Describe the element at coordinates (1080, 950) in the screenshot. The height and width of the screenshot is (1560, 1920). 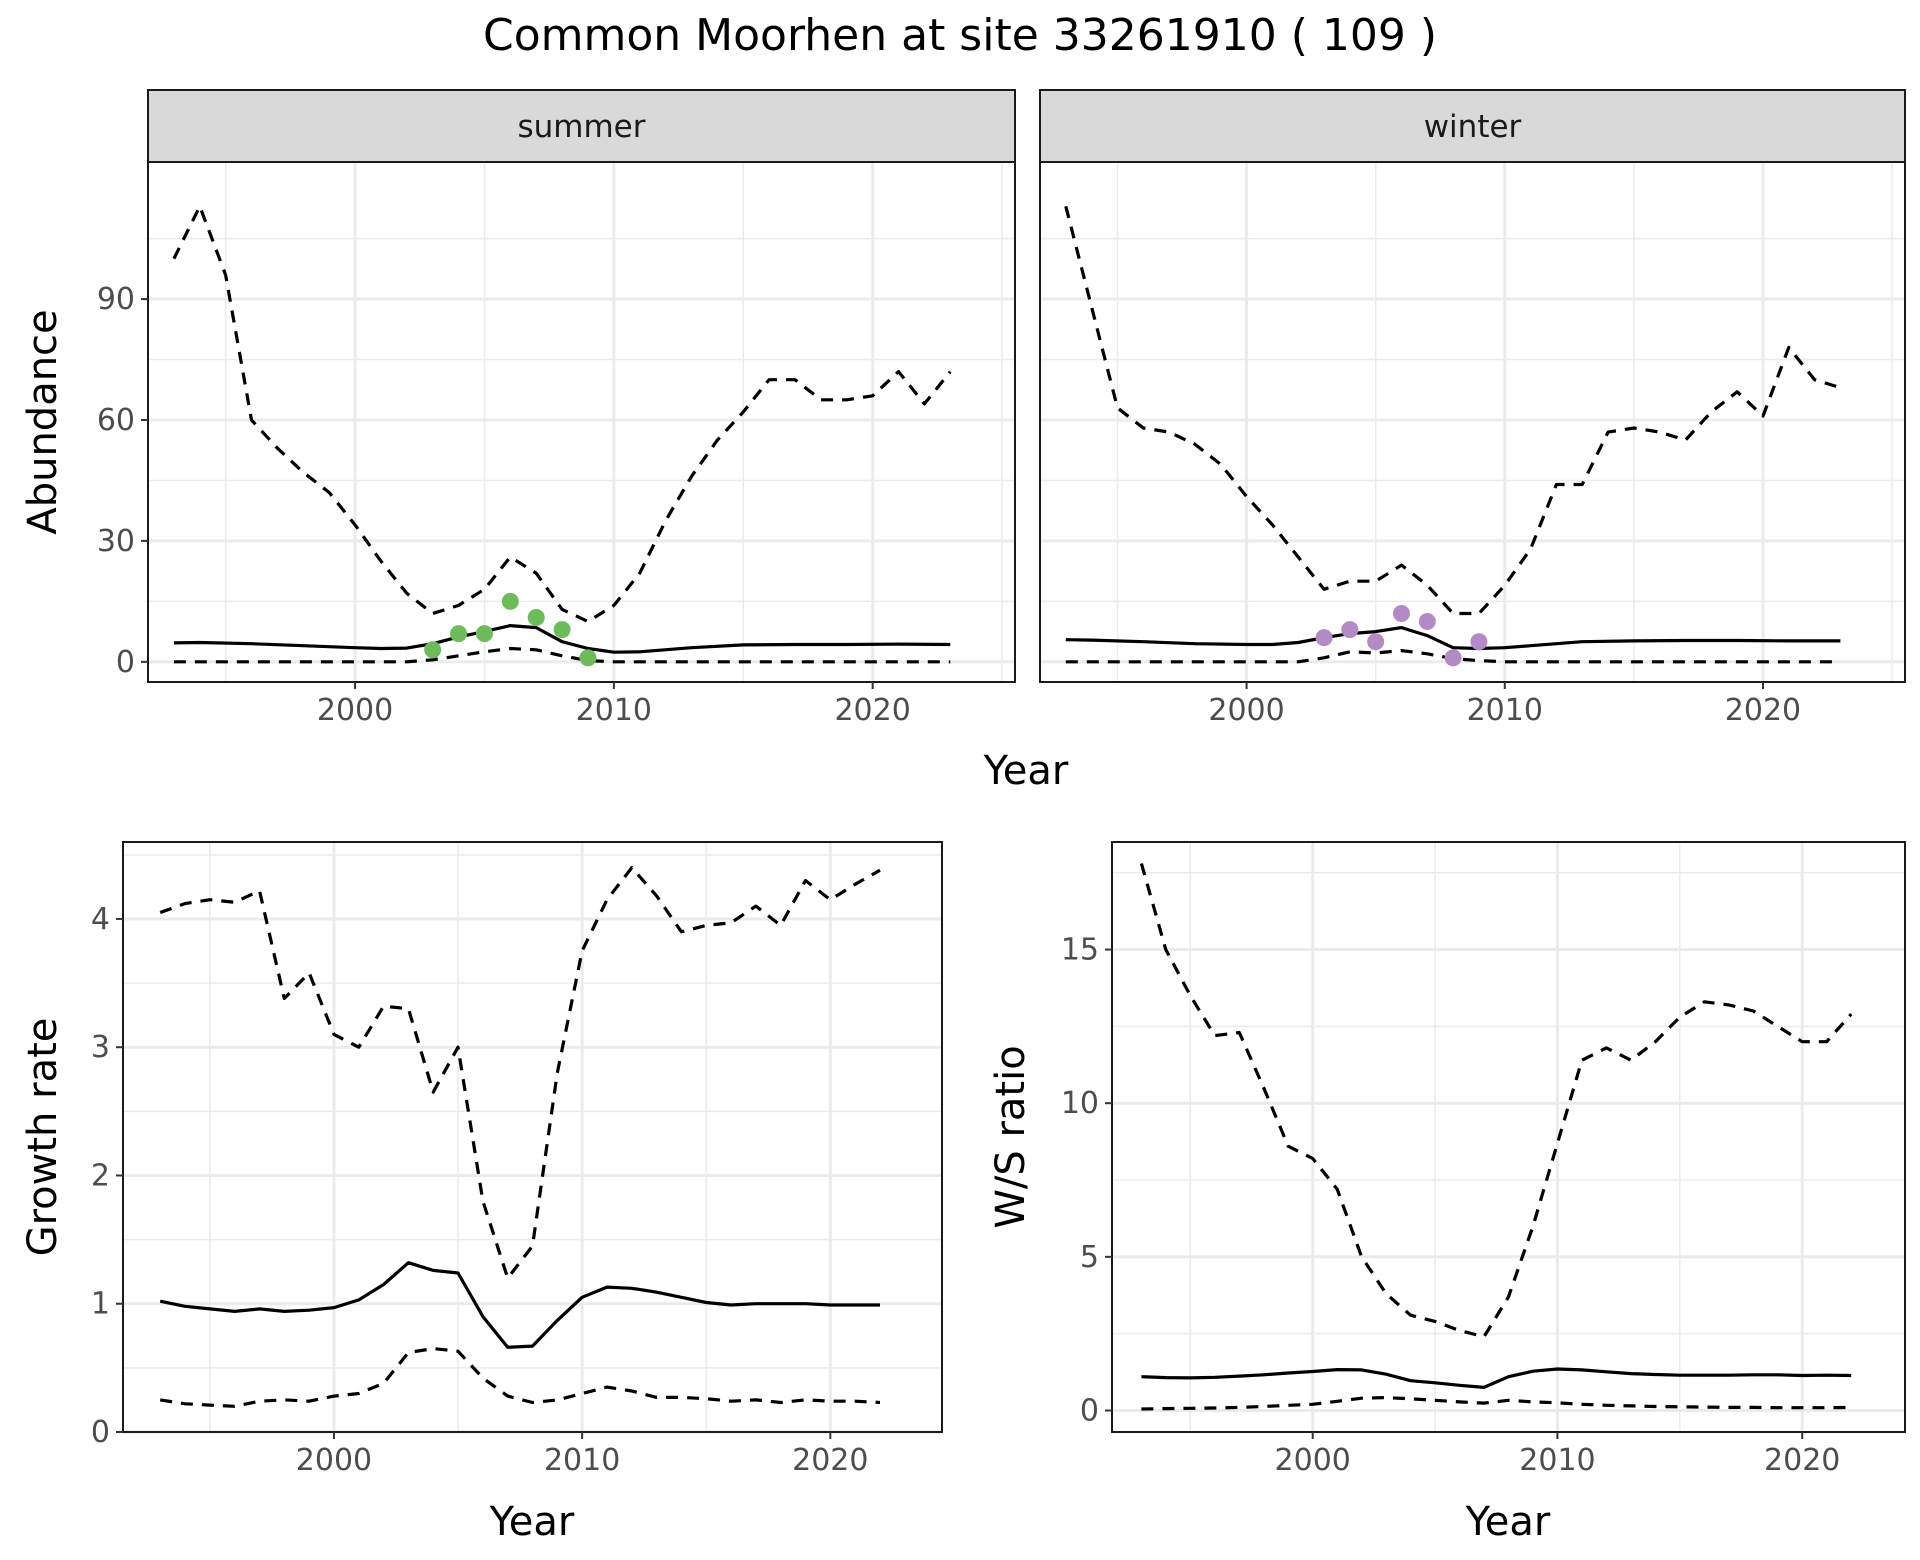
I see `y-tick-label: 15` at that location.